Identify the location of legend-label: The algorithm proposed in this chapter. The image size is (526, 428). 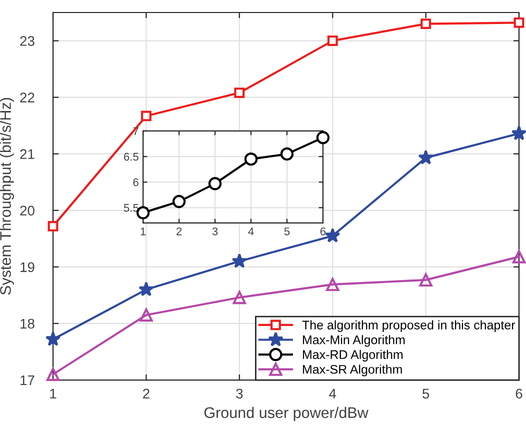
(409, 326).